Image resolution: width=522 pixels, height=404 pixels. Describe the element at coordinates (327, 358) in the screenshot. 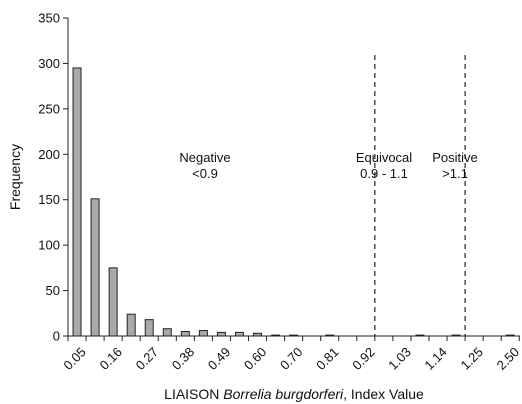

I see `x-tick-label: 0.81` at that location.